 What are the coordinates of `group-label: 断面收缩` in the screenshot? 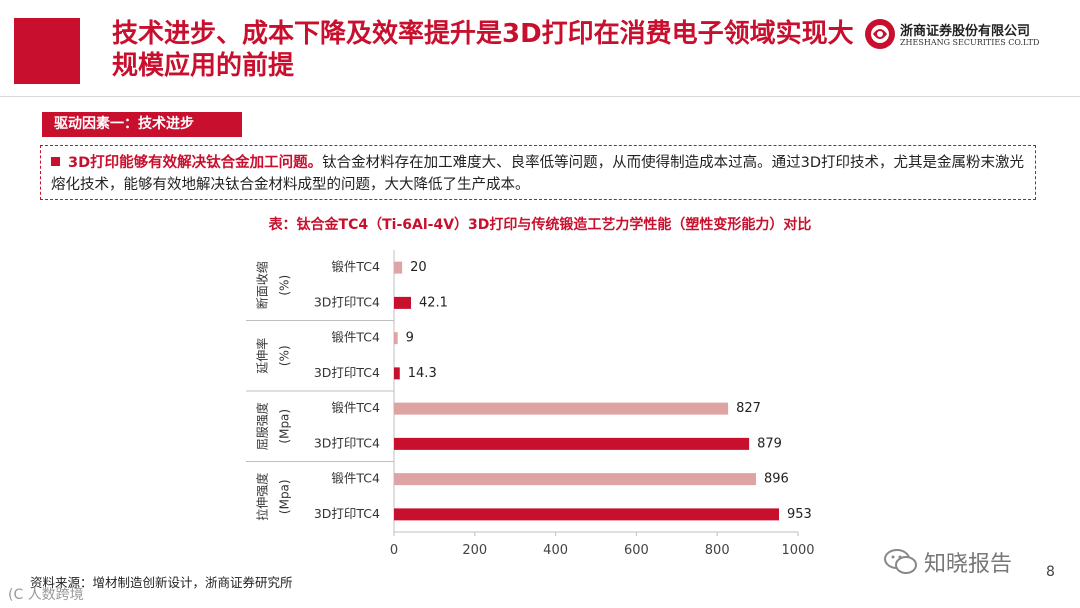 It's located at (262, 285).